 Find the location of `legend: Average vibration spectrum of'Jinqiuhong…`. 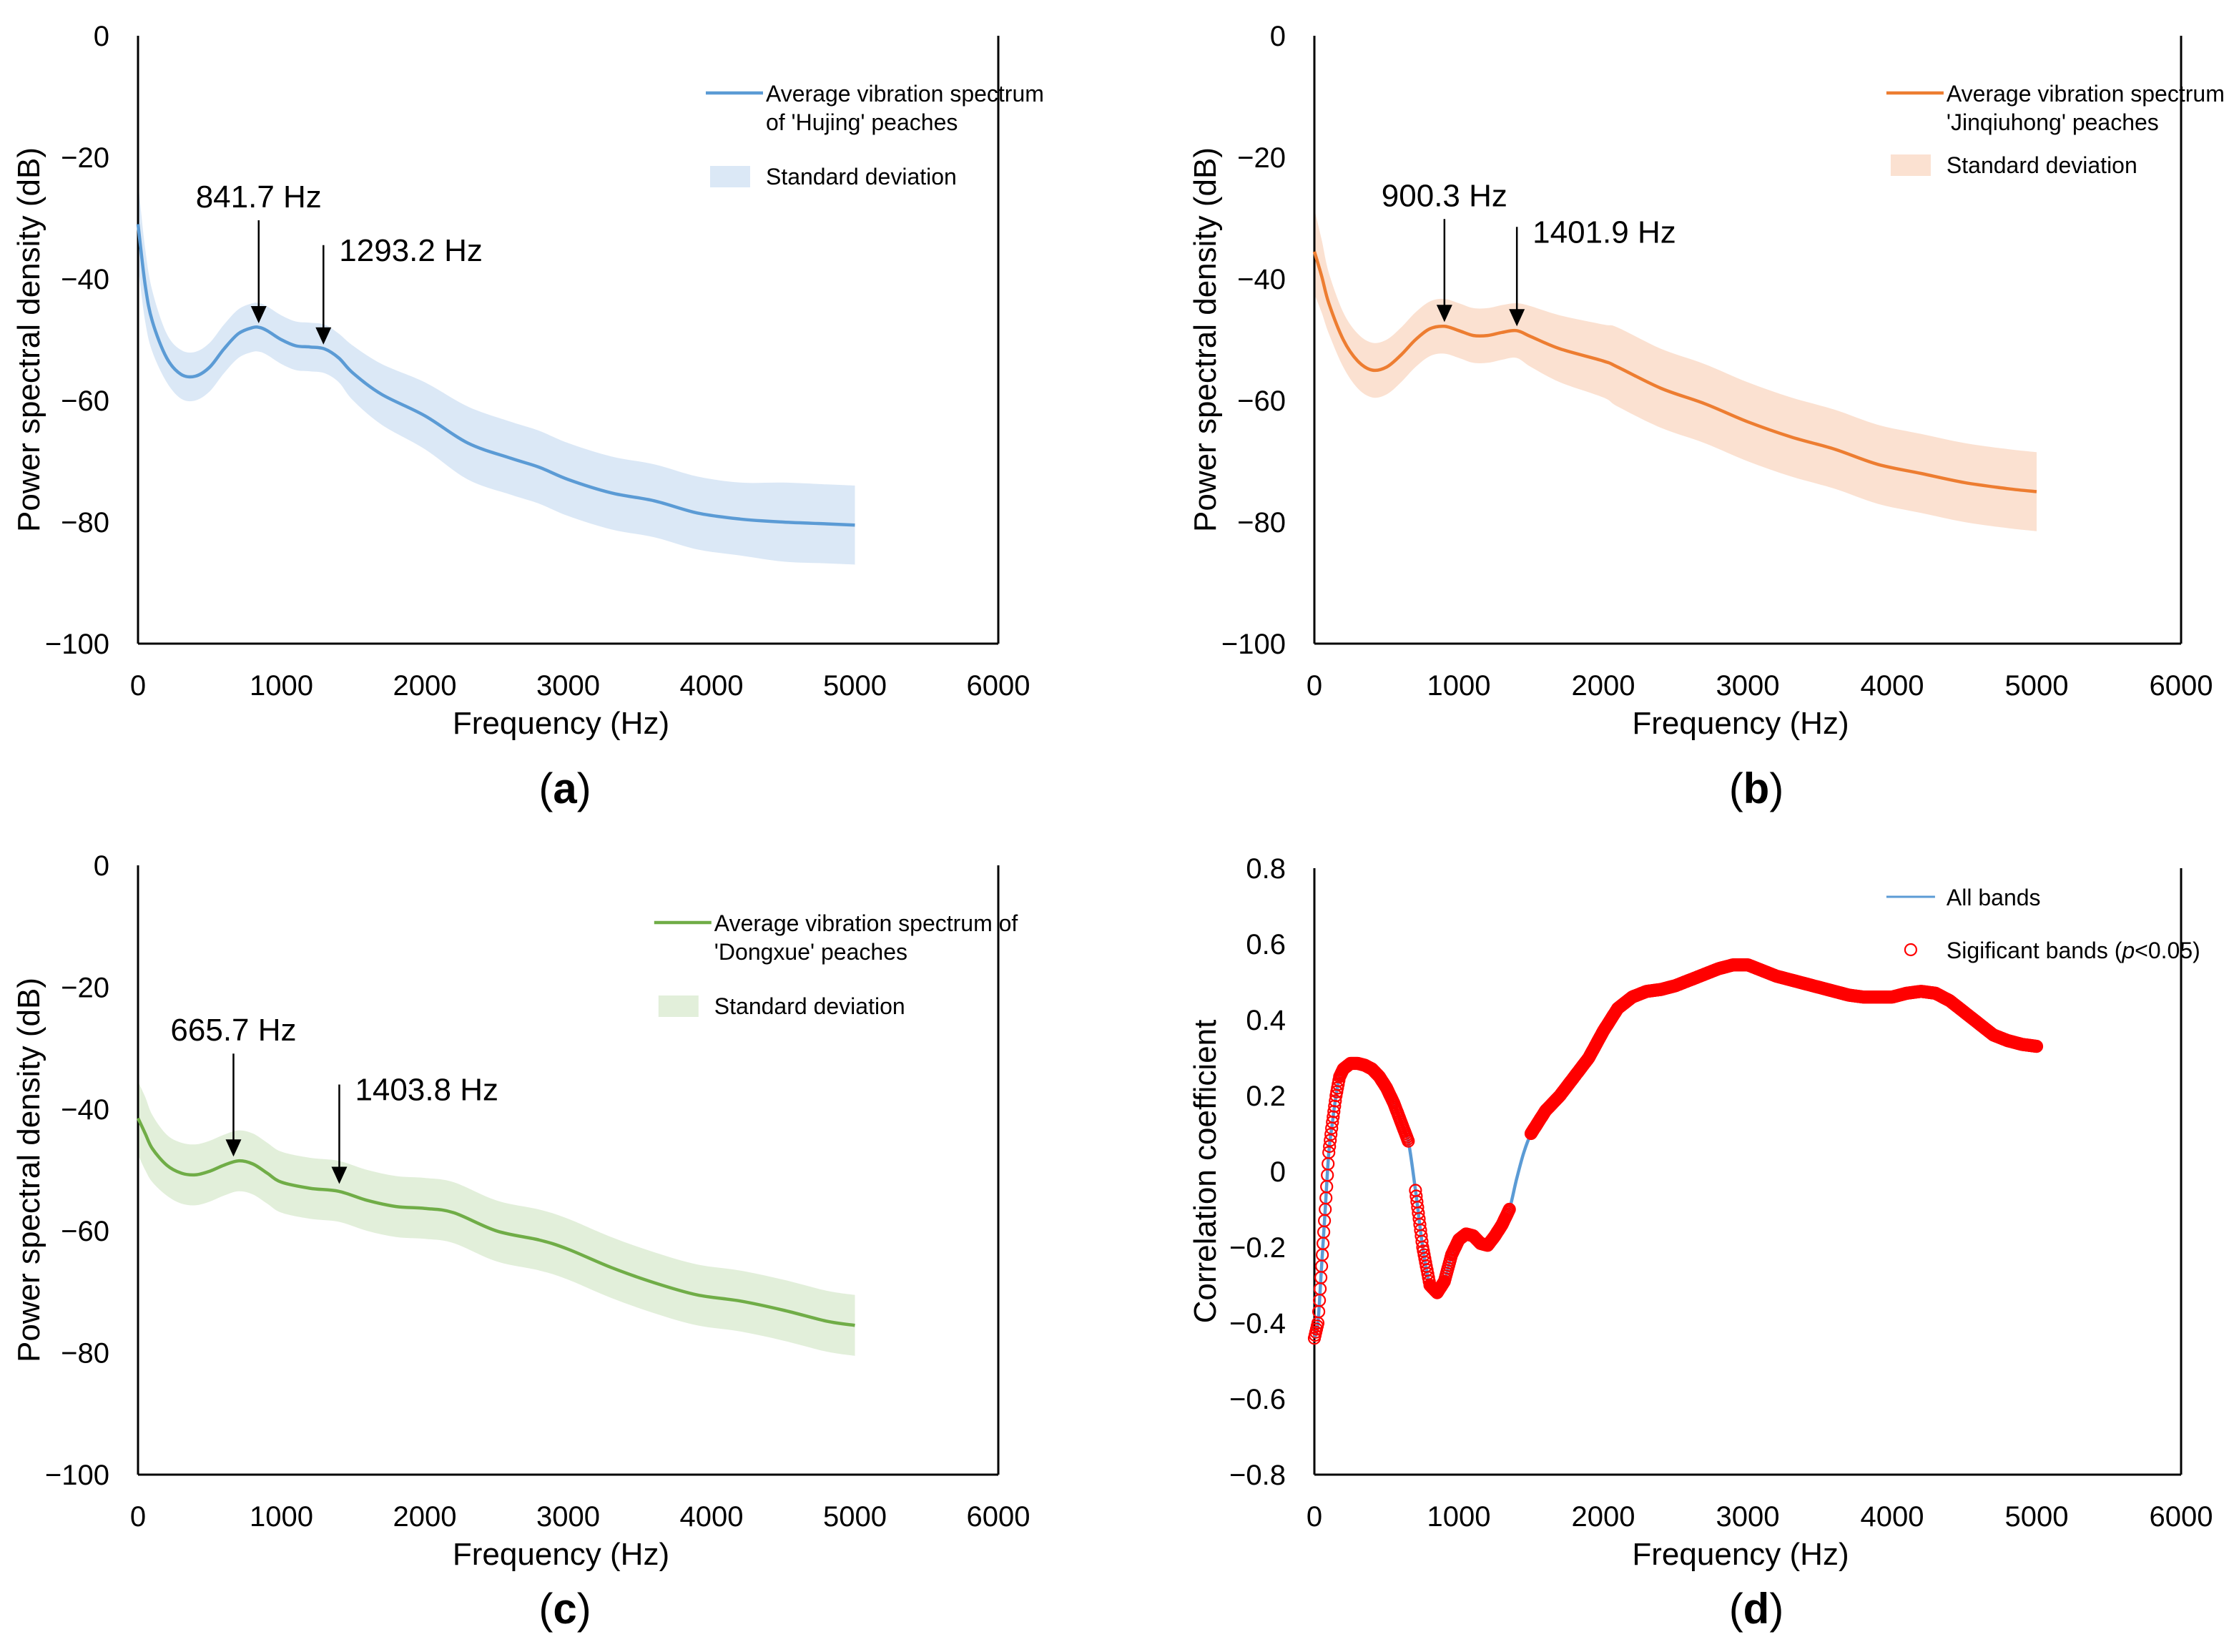

legend: Average vibration spectrum of'Jinqiuhong… is located at coordinates (2057, 129).